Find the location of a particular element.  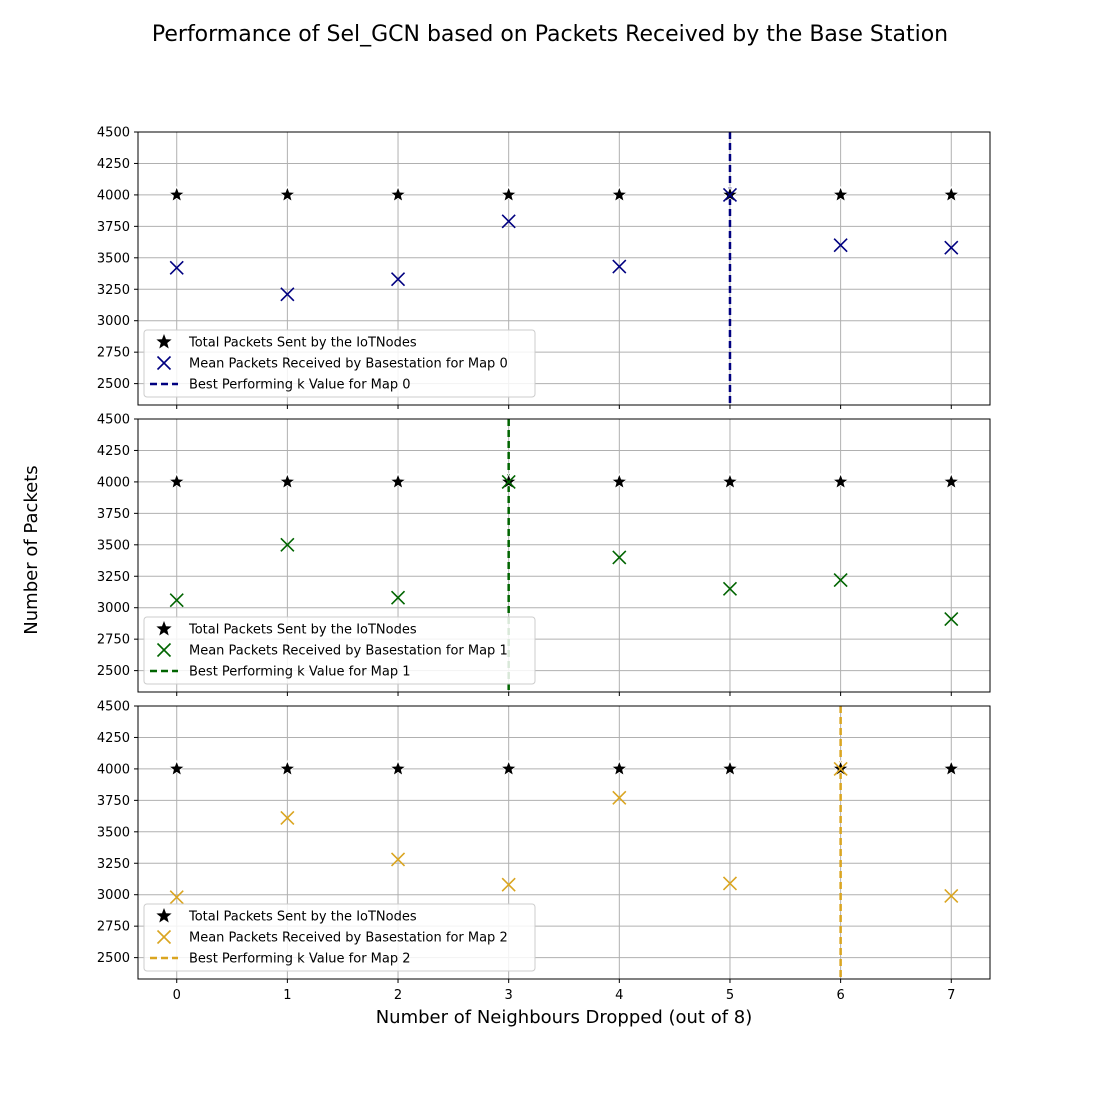

legend-label: Best Performing k Value for Map 0 is located at coordinates (300, 385).